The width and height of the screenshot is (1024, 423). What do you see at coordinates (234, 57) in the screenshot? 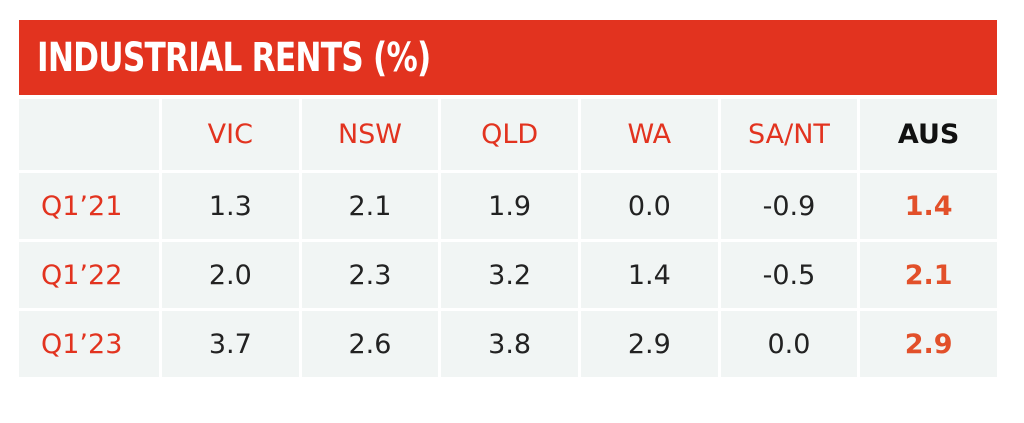
I see `table-title: INDUSTRIAL RENTS (%)` at bounding box center [234, 57].